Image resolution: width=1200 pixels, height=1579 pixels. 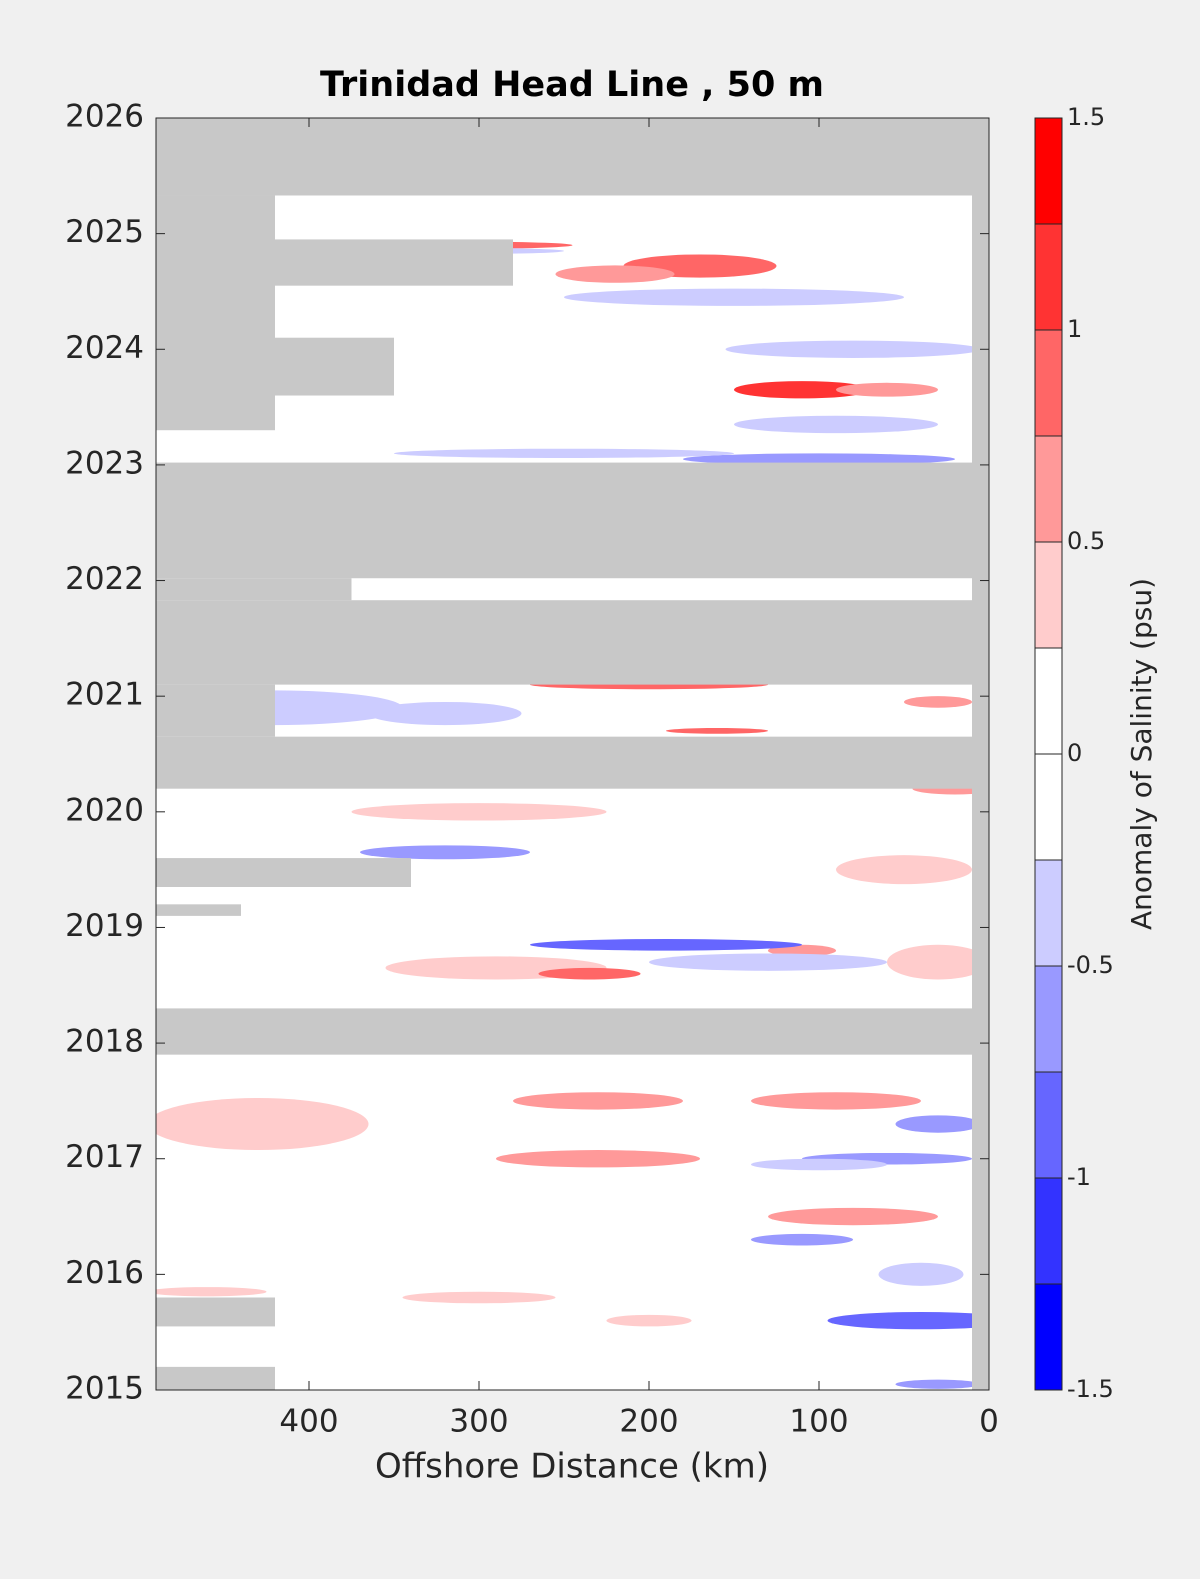 What do you see at coordinates (104, 926) in the screenshot?
I see `y-tick-label: 2019` at bounding box center [104, 926].